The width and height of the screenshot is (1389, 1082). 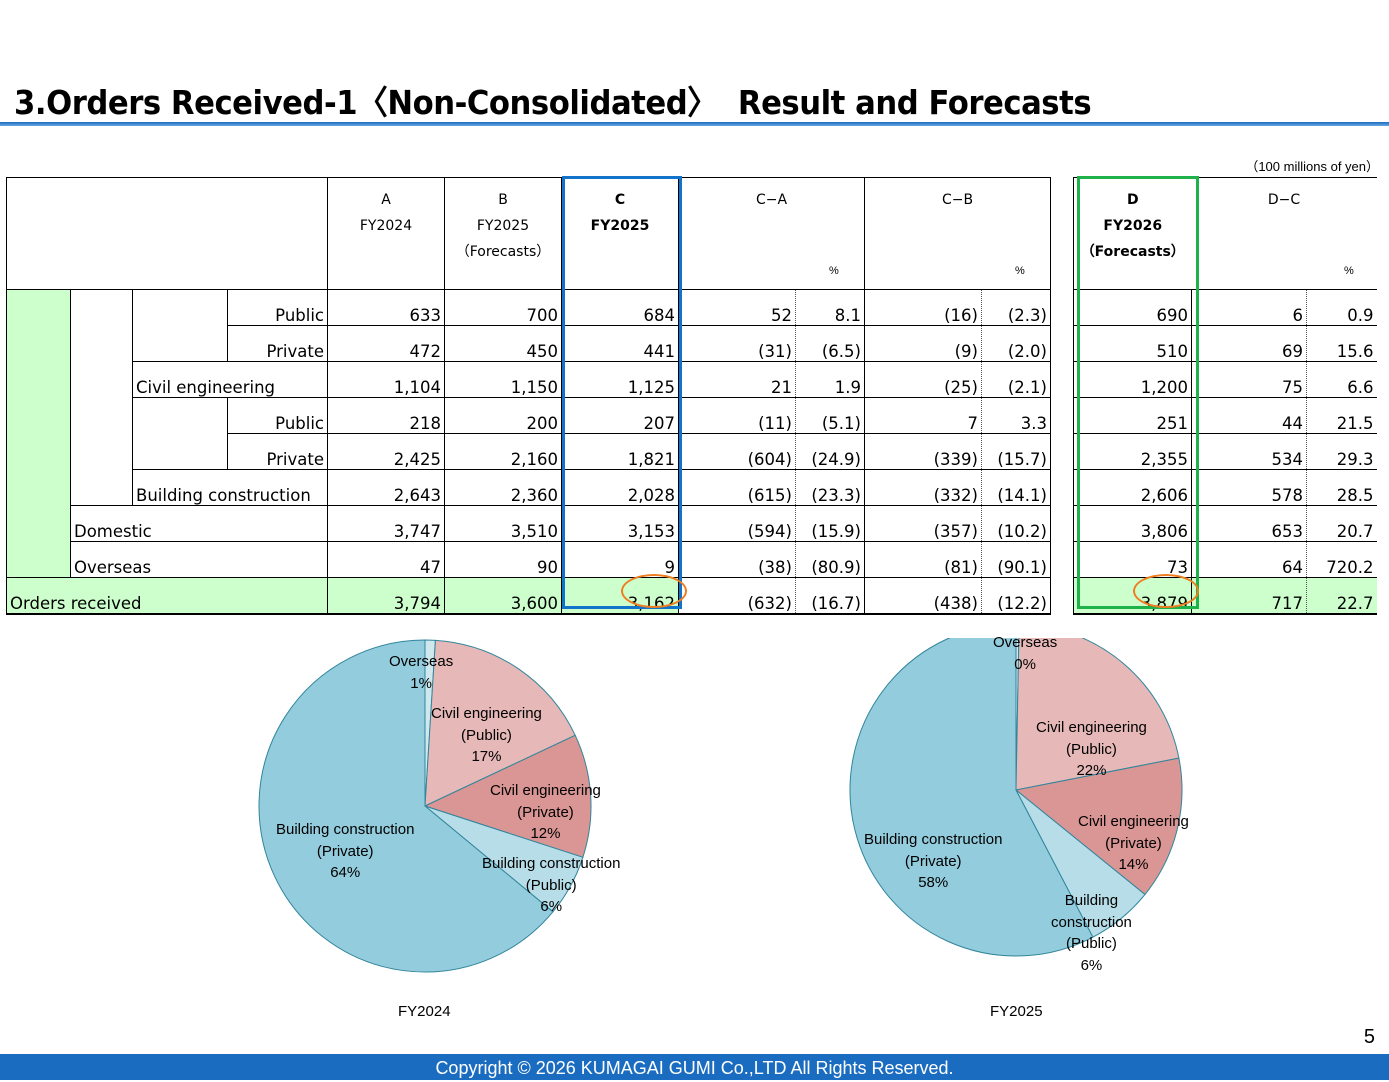 I want to click on pie2-label-civil-private: Civil engineering (Private) 14%, so click(x=1133, y=843).